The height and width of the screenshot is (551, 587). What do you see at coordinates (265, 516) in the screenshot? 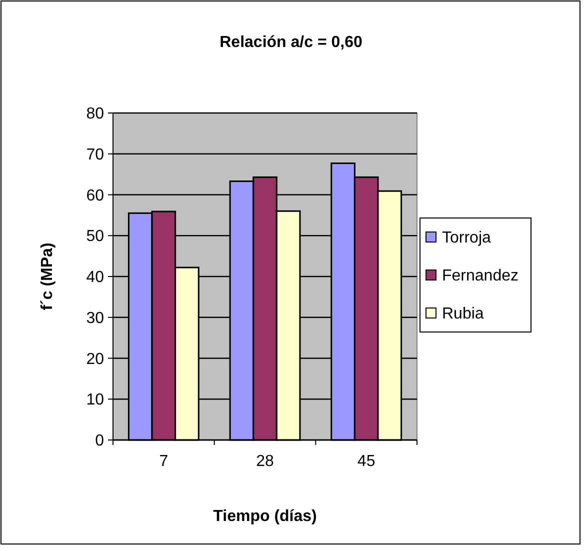
I see `x-axis-title: Tiempo (días)` at bounding box center [265, 516].